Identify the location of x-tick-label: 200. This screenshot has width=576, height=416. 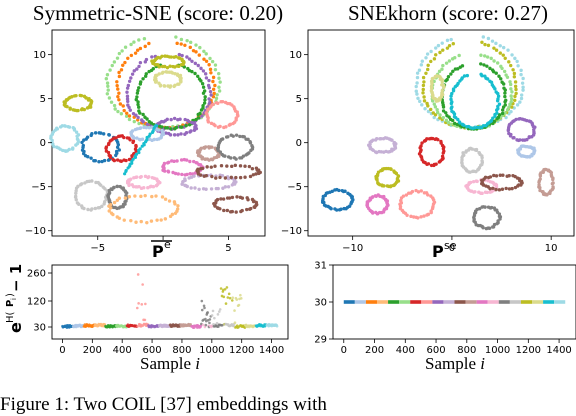
(92, 350).